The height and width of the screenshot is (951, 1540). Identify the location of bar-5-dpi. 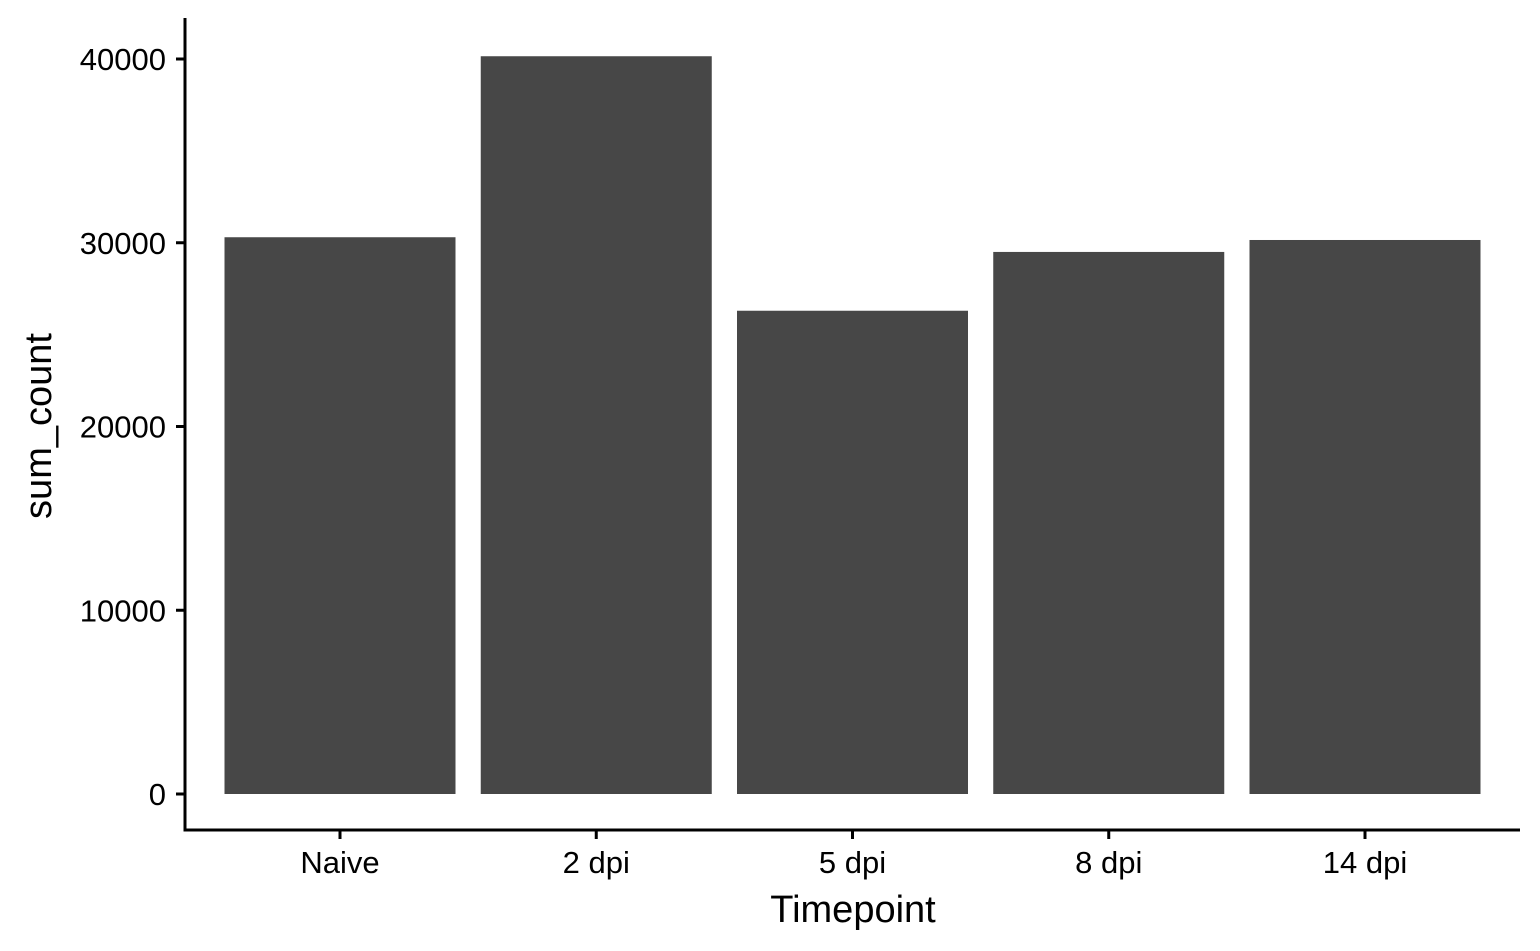
(852, 552).